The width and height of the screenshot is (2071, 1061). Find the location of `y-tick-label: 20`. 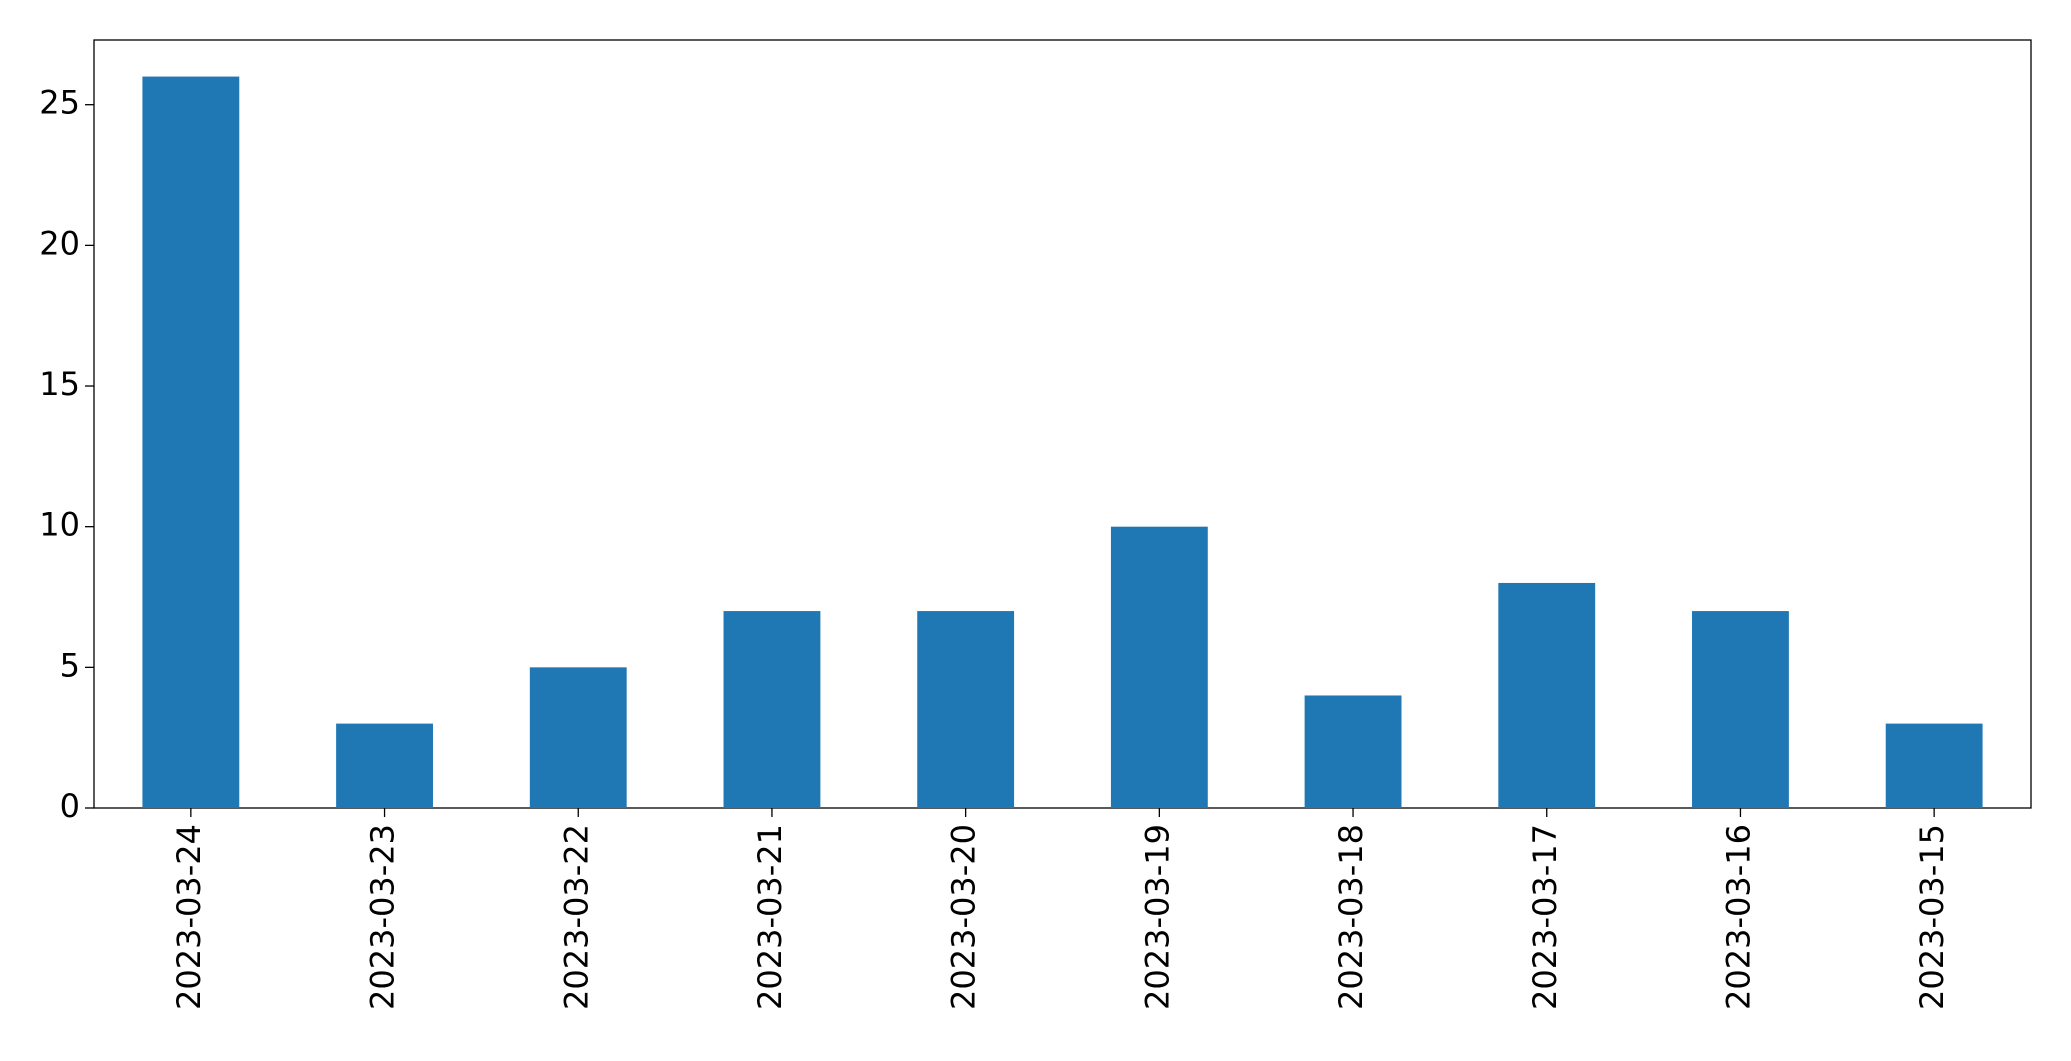

y-tick-label: 20 is located at coordinates (59, 243).